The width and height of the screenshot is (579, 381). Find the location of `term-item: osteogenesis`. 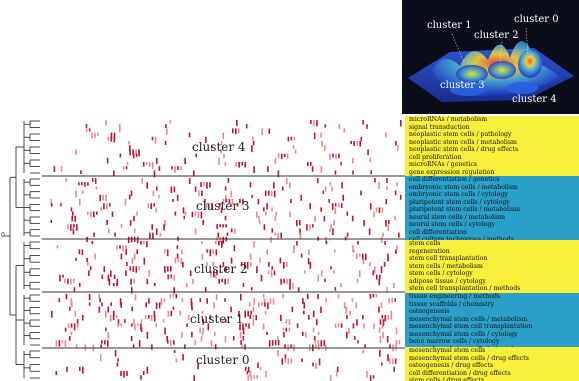

term-item: osteogenesis is located at coordinates (492, 312).